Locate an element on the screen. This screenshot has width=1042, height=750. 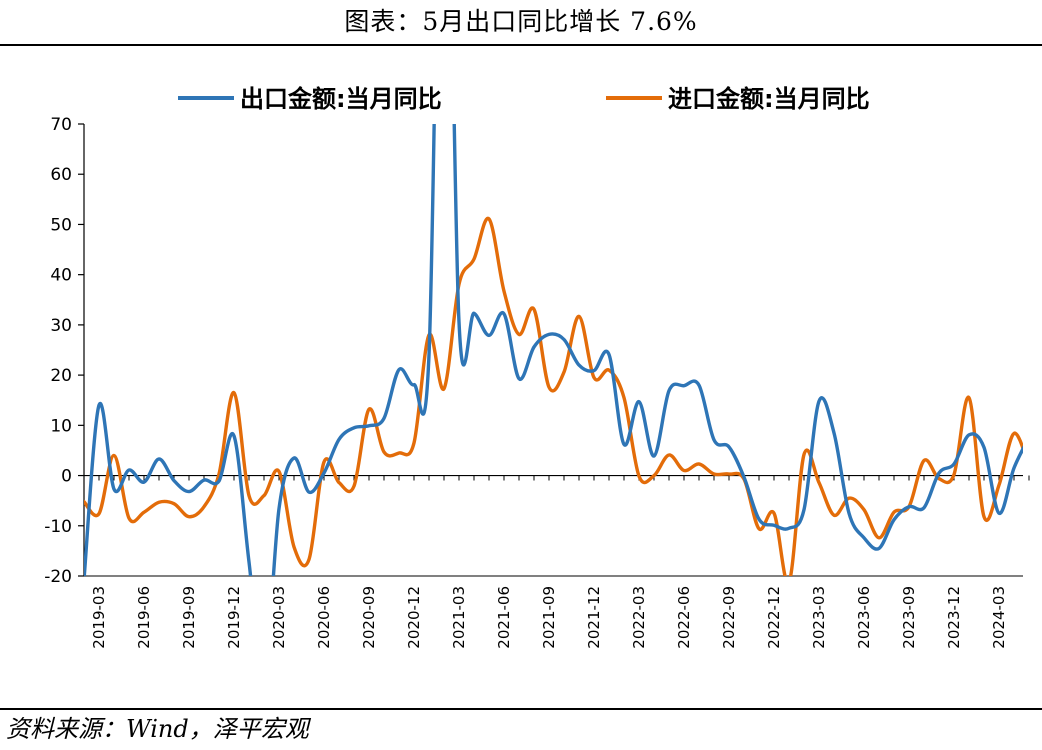
x-tick-label: 2019-03 is located at coordinates (99, 617).